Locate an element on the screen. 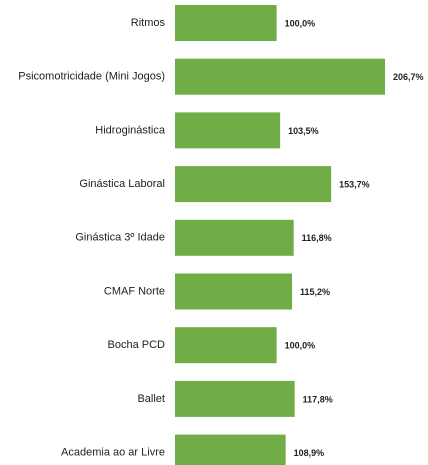 This screenshot has width=428, height=465. value-label: 103,5% is located at coordinates (303, 131).